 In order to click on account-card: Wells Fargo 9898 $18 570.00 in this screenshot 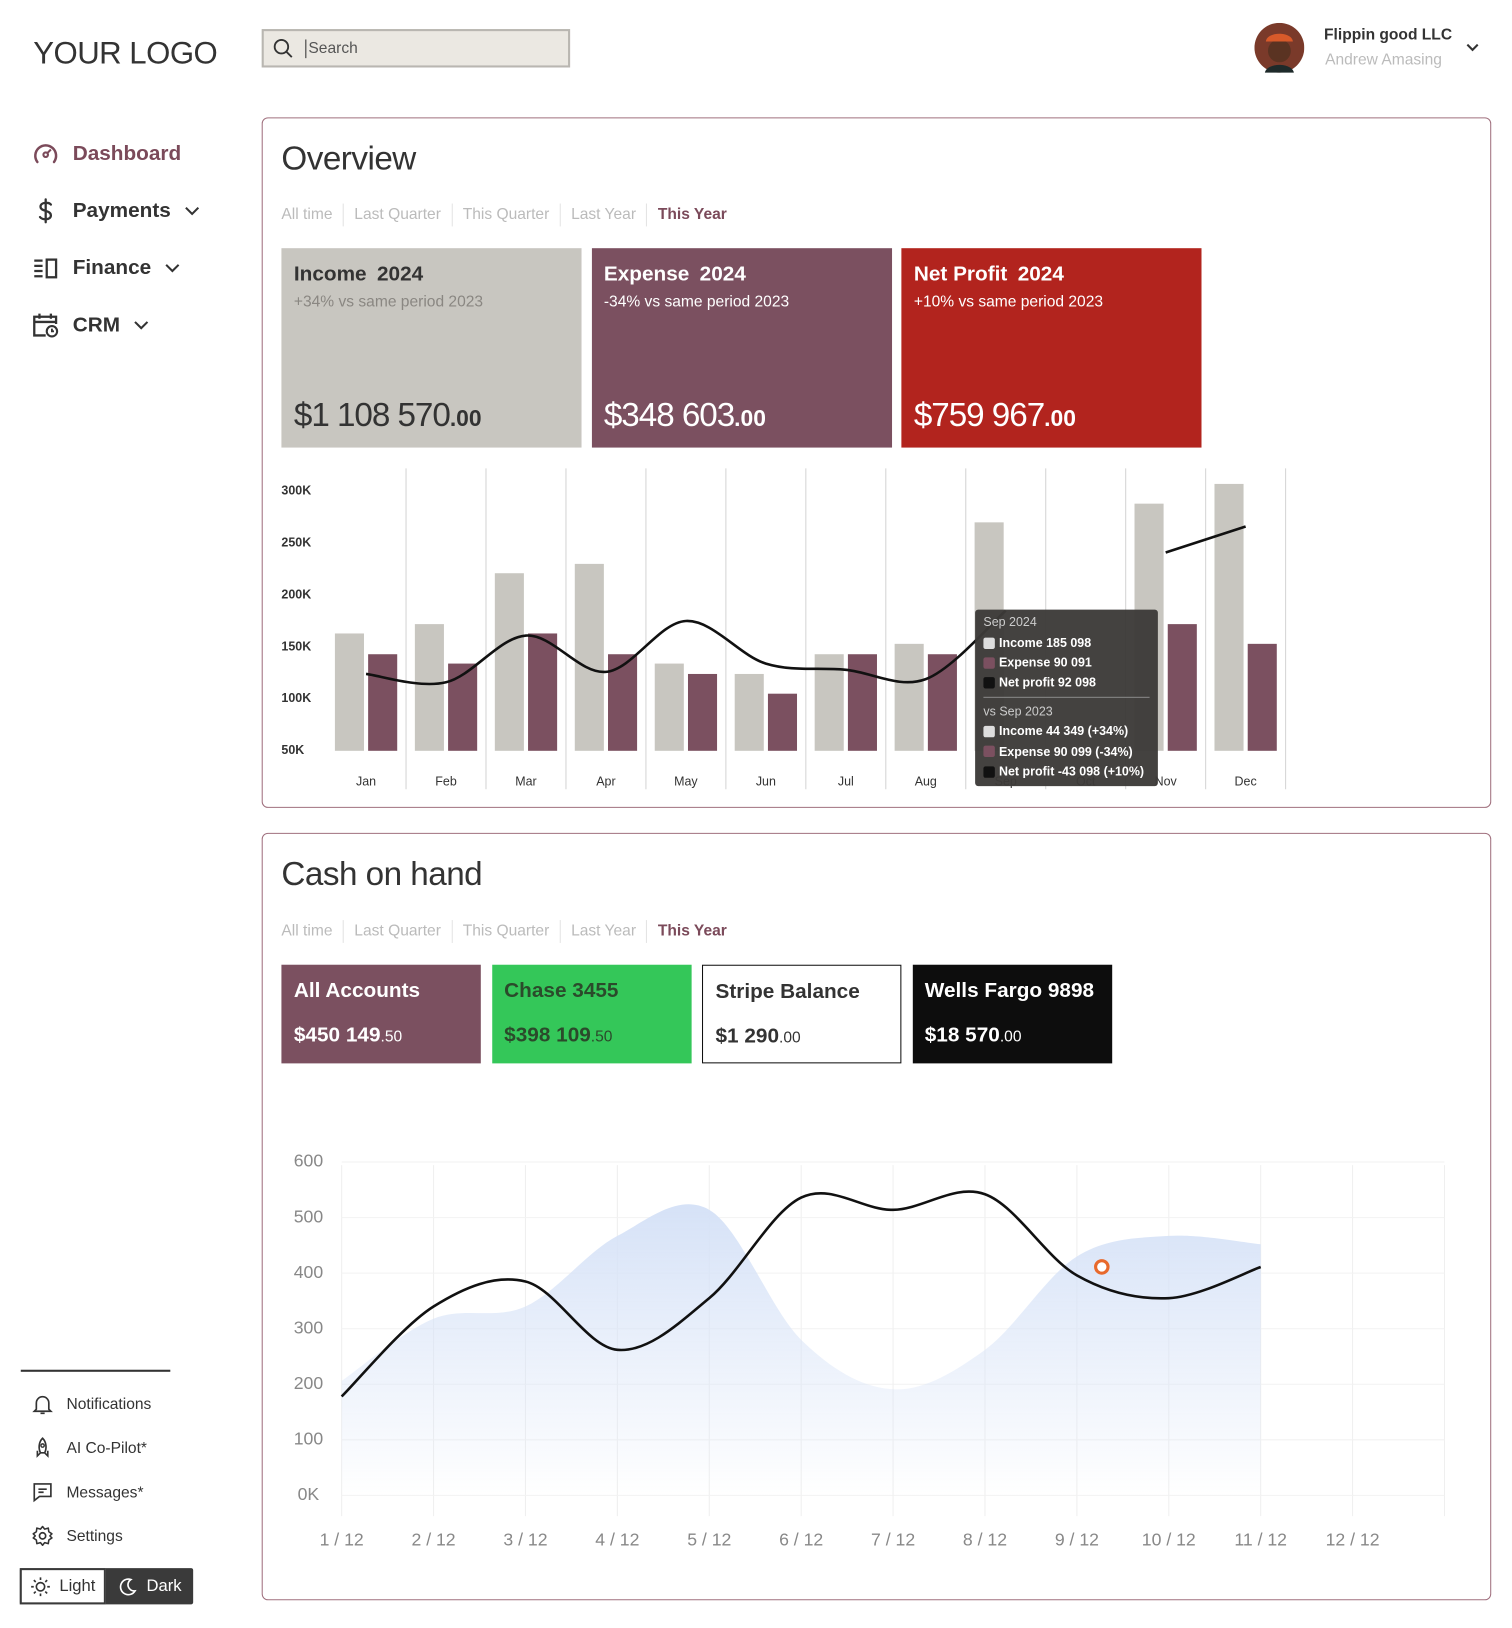, I will do `click(1012, 1014)`.